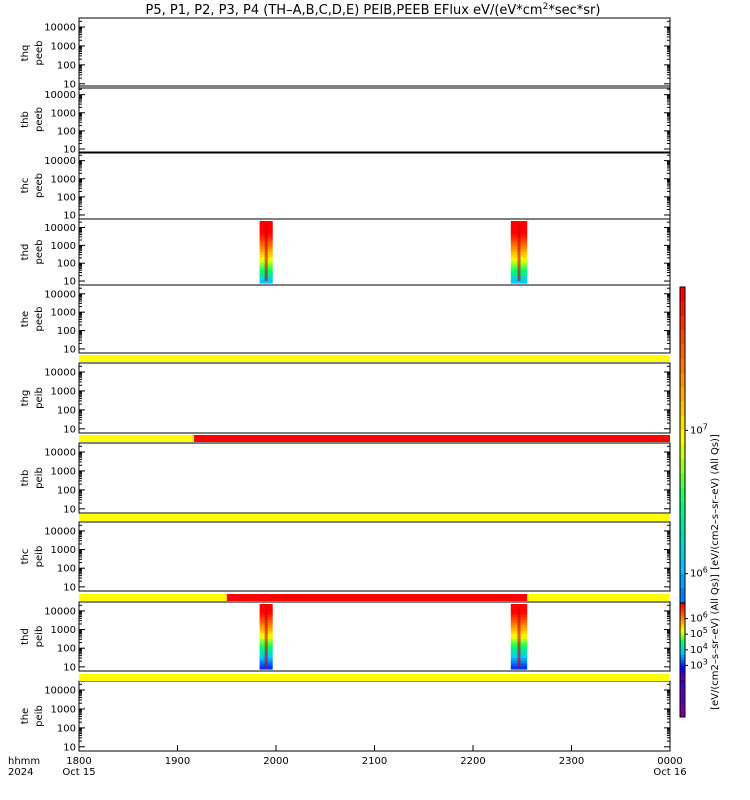  I want to click on panel-thb-peib: 10 100 1000 10000 thb peib, so click(345, 478).